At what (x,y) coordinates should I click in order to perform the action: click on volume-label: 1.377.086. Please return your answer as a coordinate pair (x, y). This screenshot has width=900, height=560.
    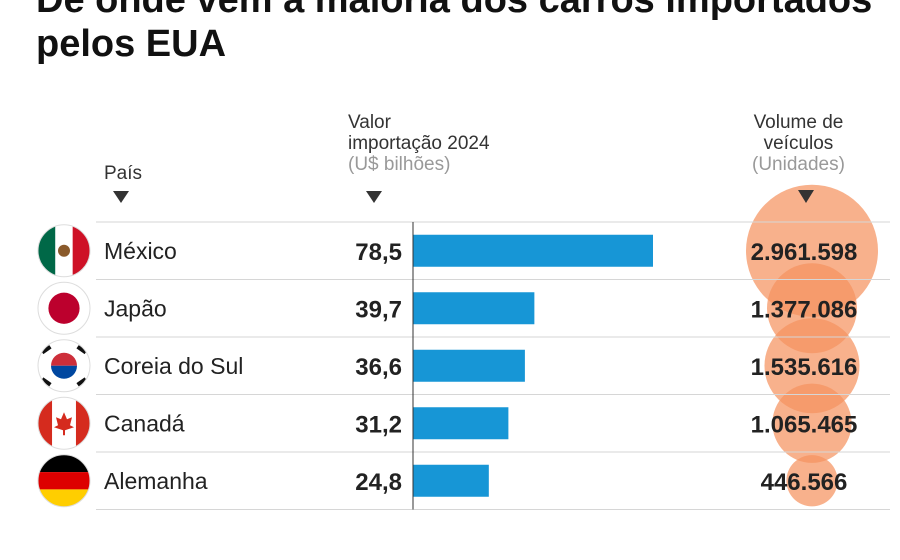
    Looking at the image, I should click on (804, 309).